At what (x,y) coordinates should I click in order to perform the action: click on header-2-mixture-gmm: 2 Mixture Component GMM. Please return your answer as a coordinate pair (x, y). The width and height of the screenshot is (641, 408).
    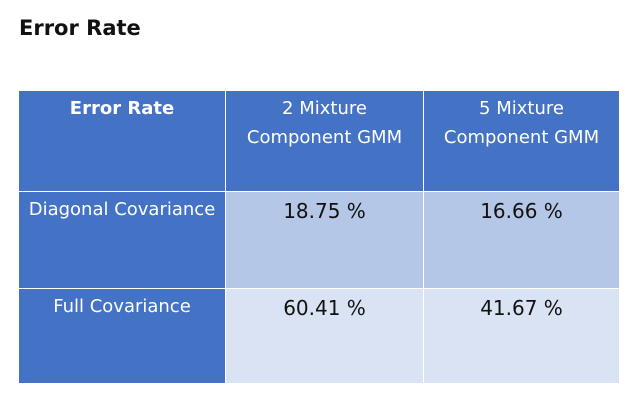
    Looking at the image, I should click on (324, 141).